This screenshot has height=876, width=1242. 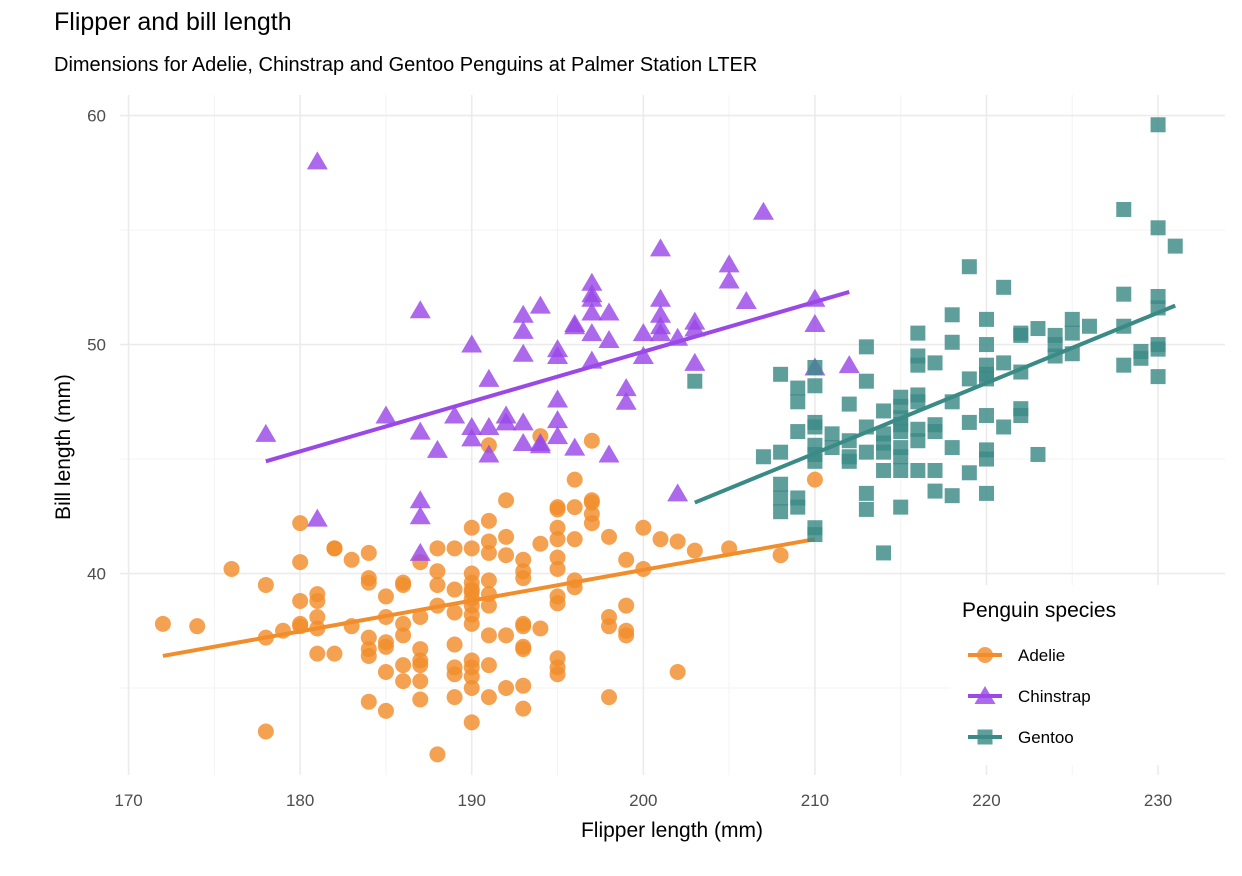 I want to click on gentoo-legend-marker, so click(x=985, y=737).